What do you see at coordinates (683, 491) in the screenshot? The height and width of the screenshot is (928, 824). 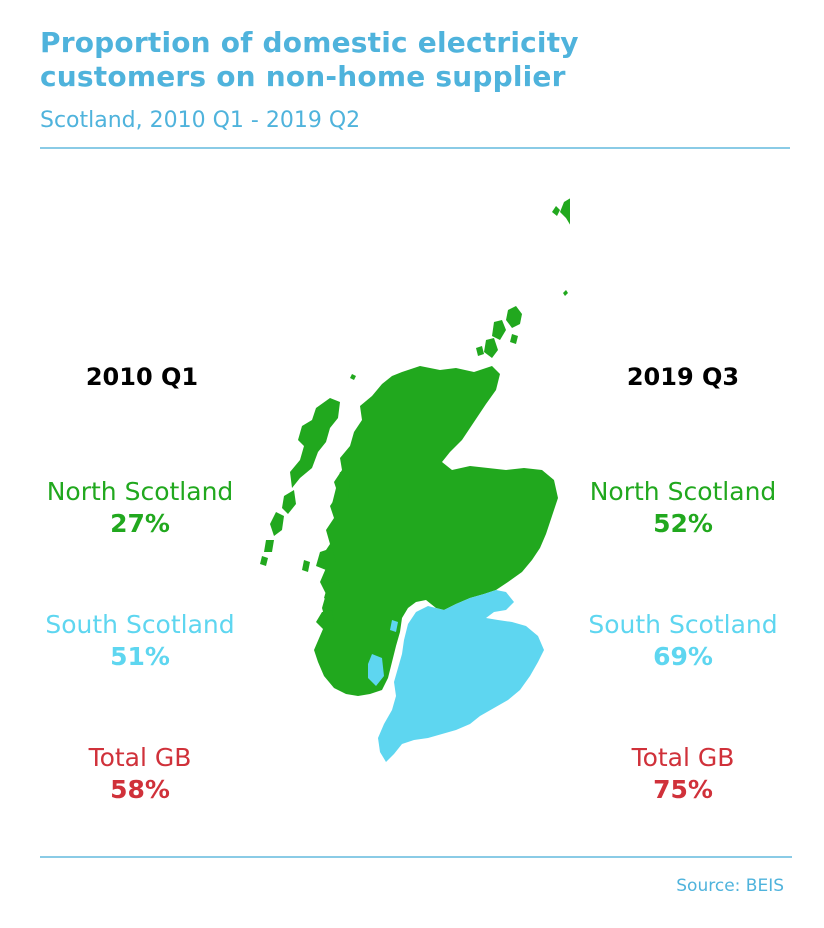 I see `right-north-label: North Scotland` at bounding box center [683, 491].